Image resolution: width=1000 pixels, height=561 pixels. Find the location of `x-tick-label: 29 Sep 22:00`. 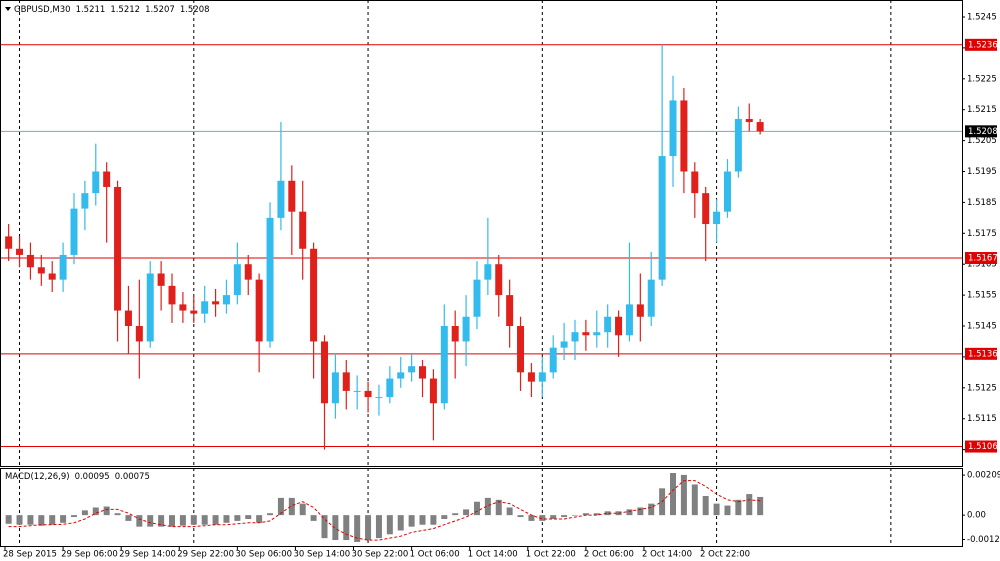

x-tick-label: 29 Sep 22:00 is located at coordinates (205, 555).